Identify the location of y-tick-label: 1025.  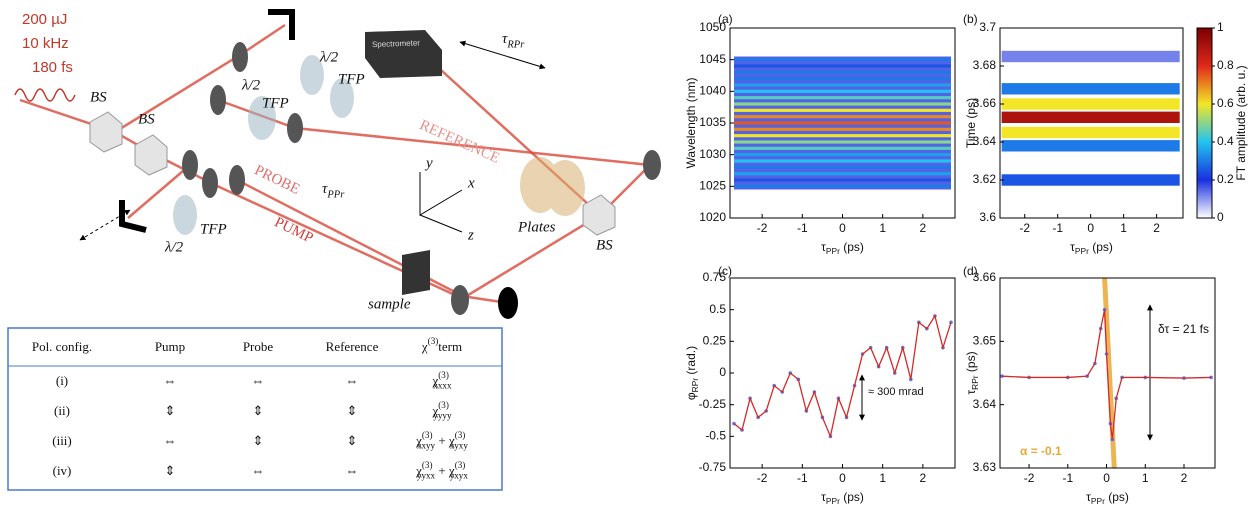
(712, 186).